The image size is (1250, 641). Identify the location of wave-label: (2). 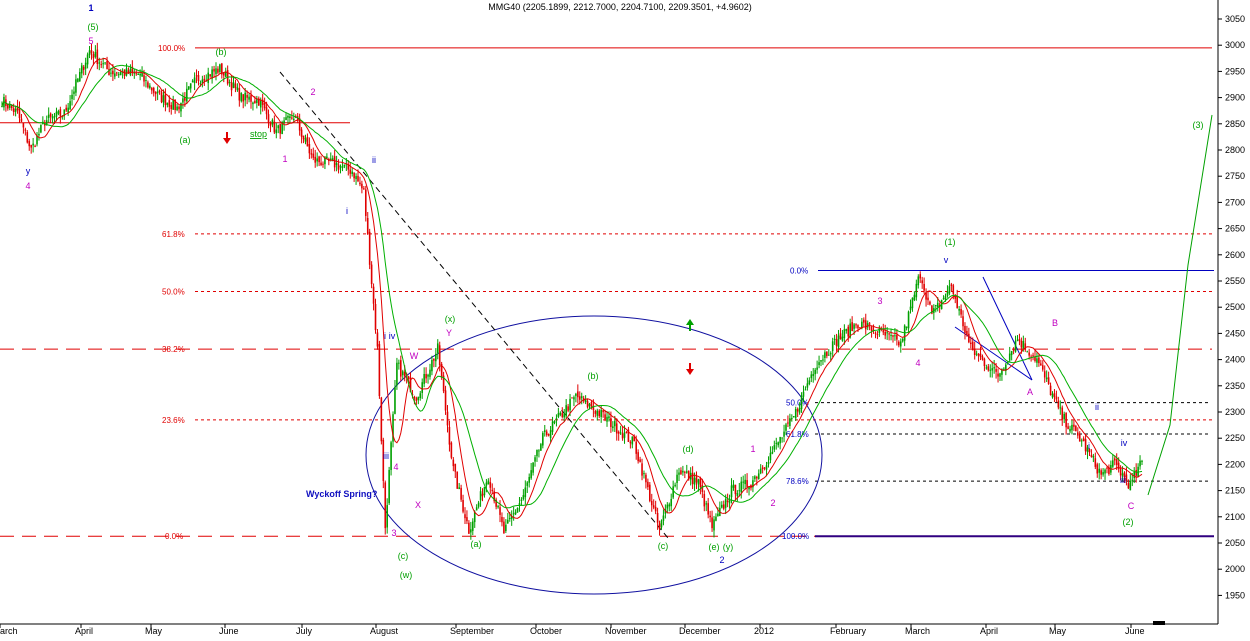
(1128, 522).